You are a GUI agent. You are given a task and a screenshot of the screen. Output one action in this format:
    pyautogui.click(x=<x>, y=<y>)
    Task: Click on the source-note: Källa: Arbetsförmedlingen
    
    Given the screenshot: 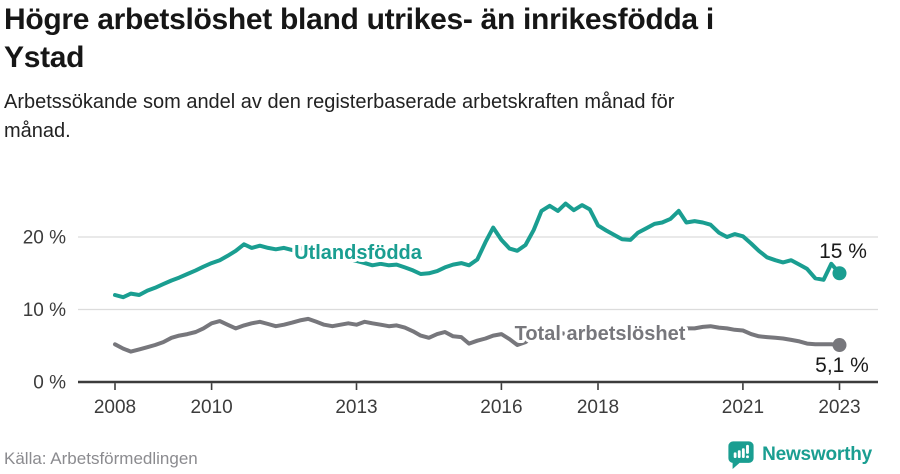 What is the action you would take?
    pyautogui.click(x=101, y=458)
    